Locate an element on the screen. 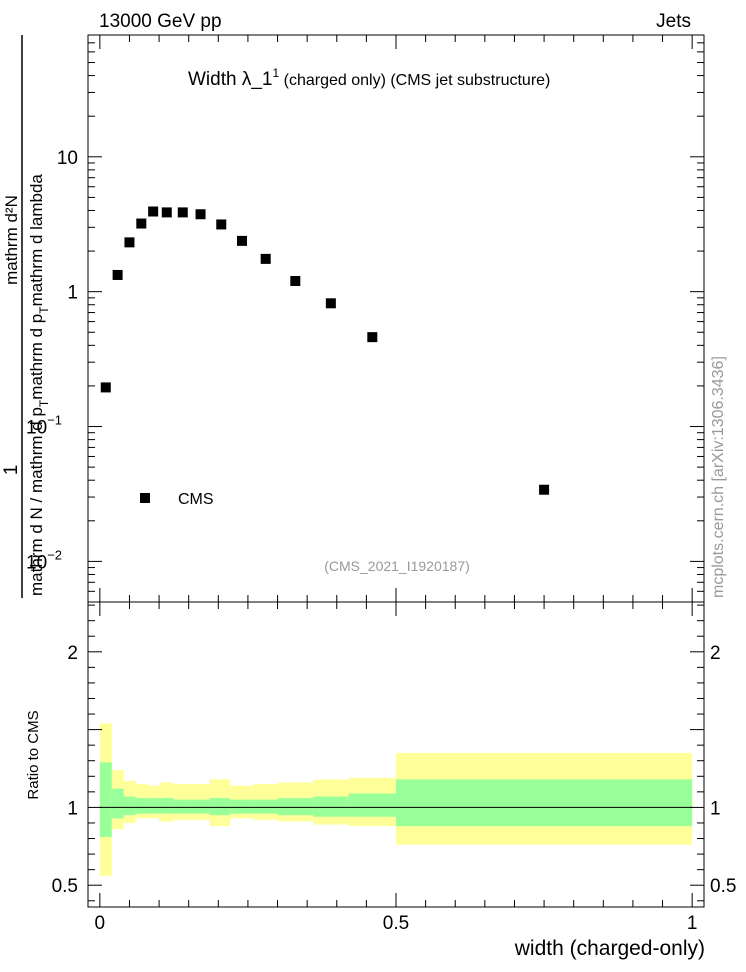  energy-label: 13000 GeV pp is located at coordinates (160, 21).